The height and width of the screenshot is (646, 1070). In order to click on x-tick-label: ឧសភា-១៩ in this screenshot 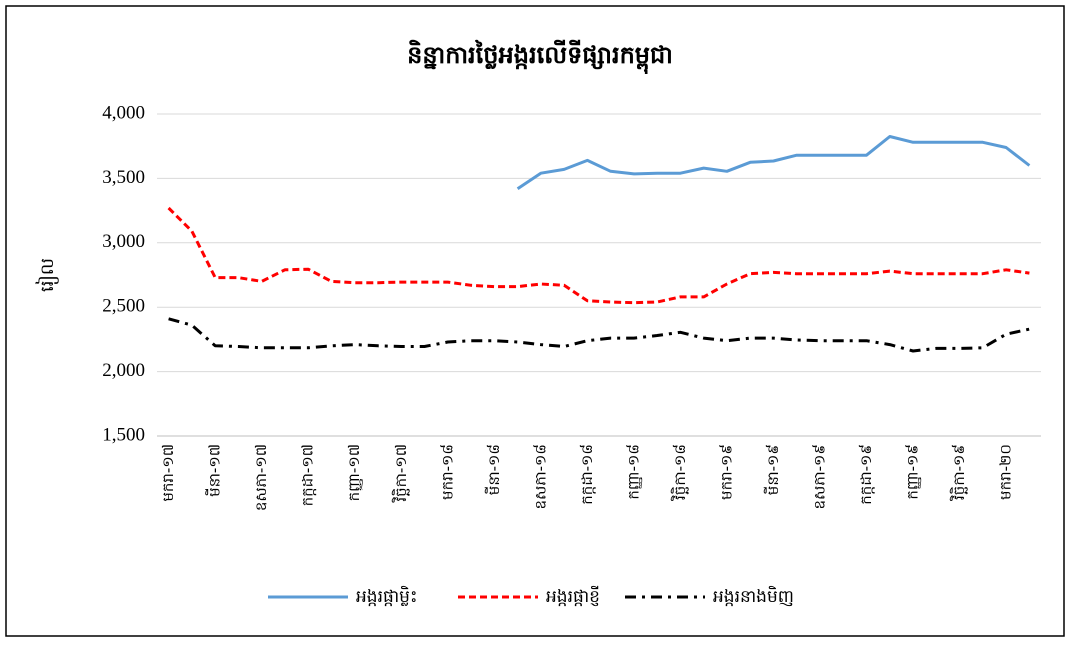, I will do `click(820, 476)`.